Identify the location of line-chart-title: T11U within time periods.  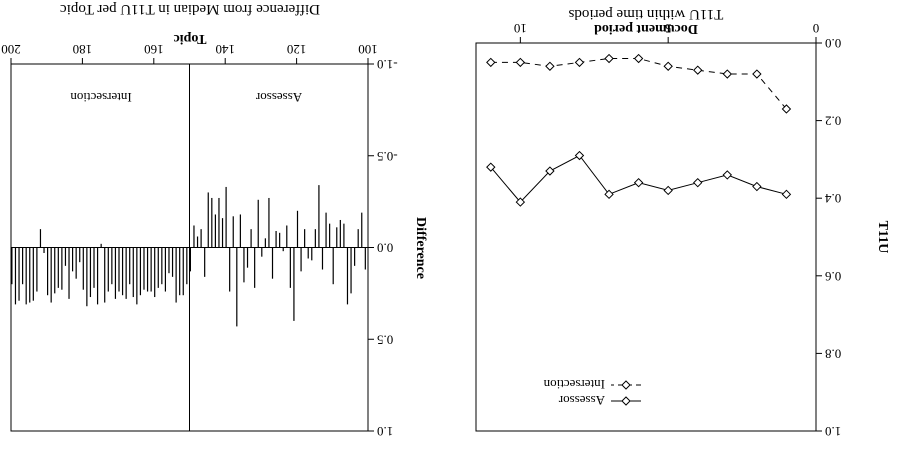
(645, 14).